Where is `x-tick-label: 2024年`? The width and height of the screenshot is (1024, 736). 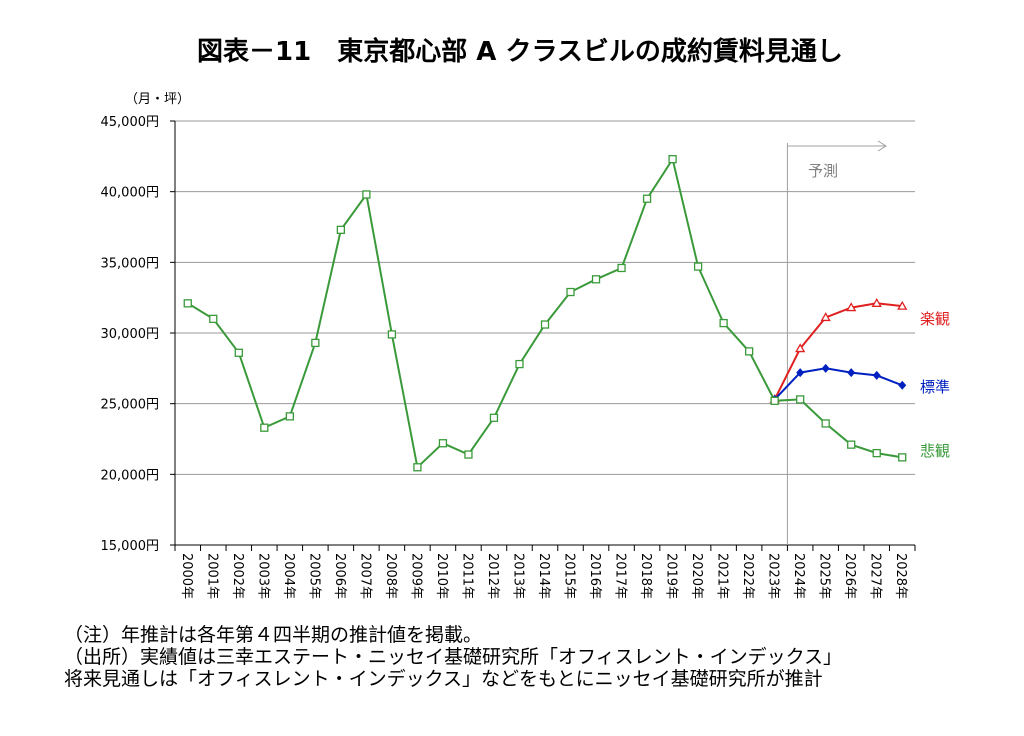
x-tick-label: 2024年 is located at coordinates (798, 576).